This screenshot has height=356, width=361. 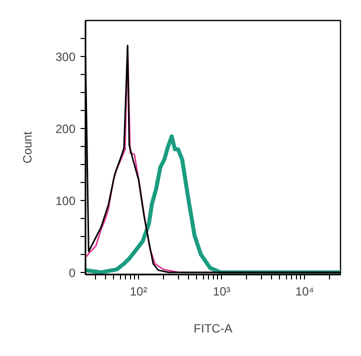 I want to click on y-tick-label: 200, so click(x=65, y=129).